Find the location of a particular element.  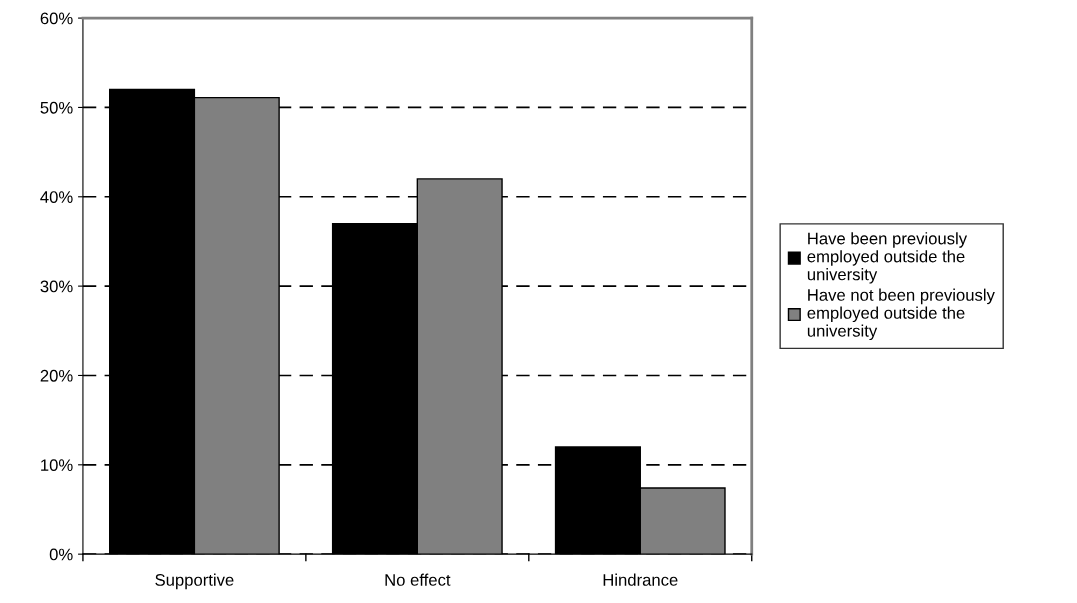

y-tick-label: 40% is located at coordinates (56, 197).